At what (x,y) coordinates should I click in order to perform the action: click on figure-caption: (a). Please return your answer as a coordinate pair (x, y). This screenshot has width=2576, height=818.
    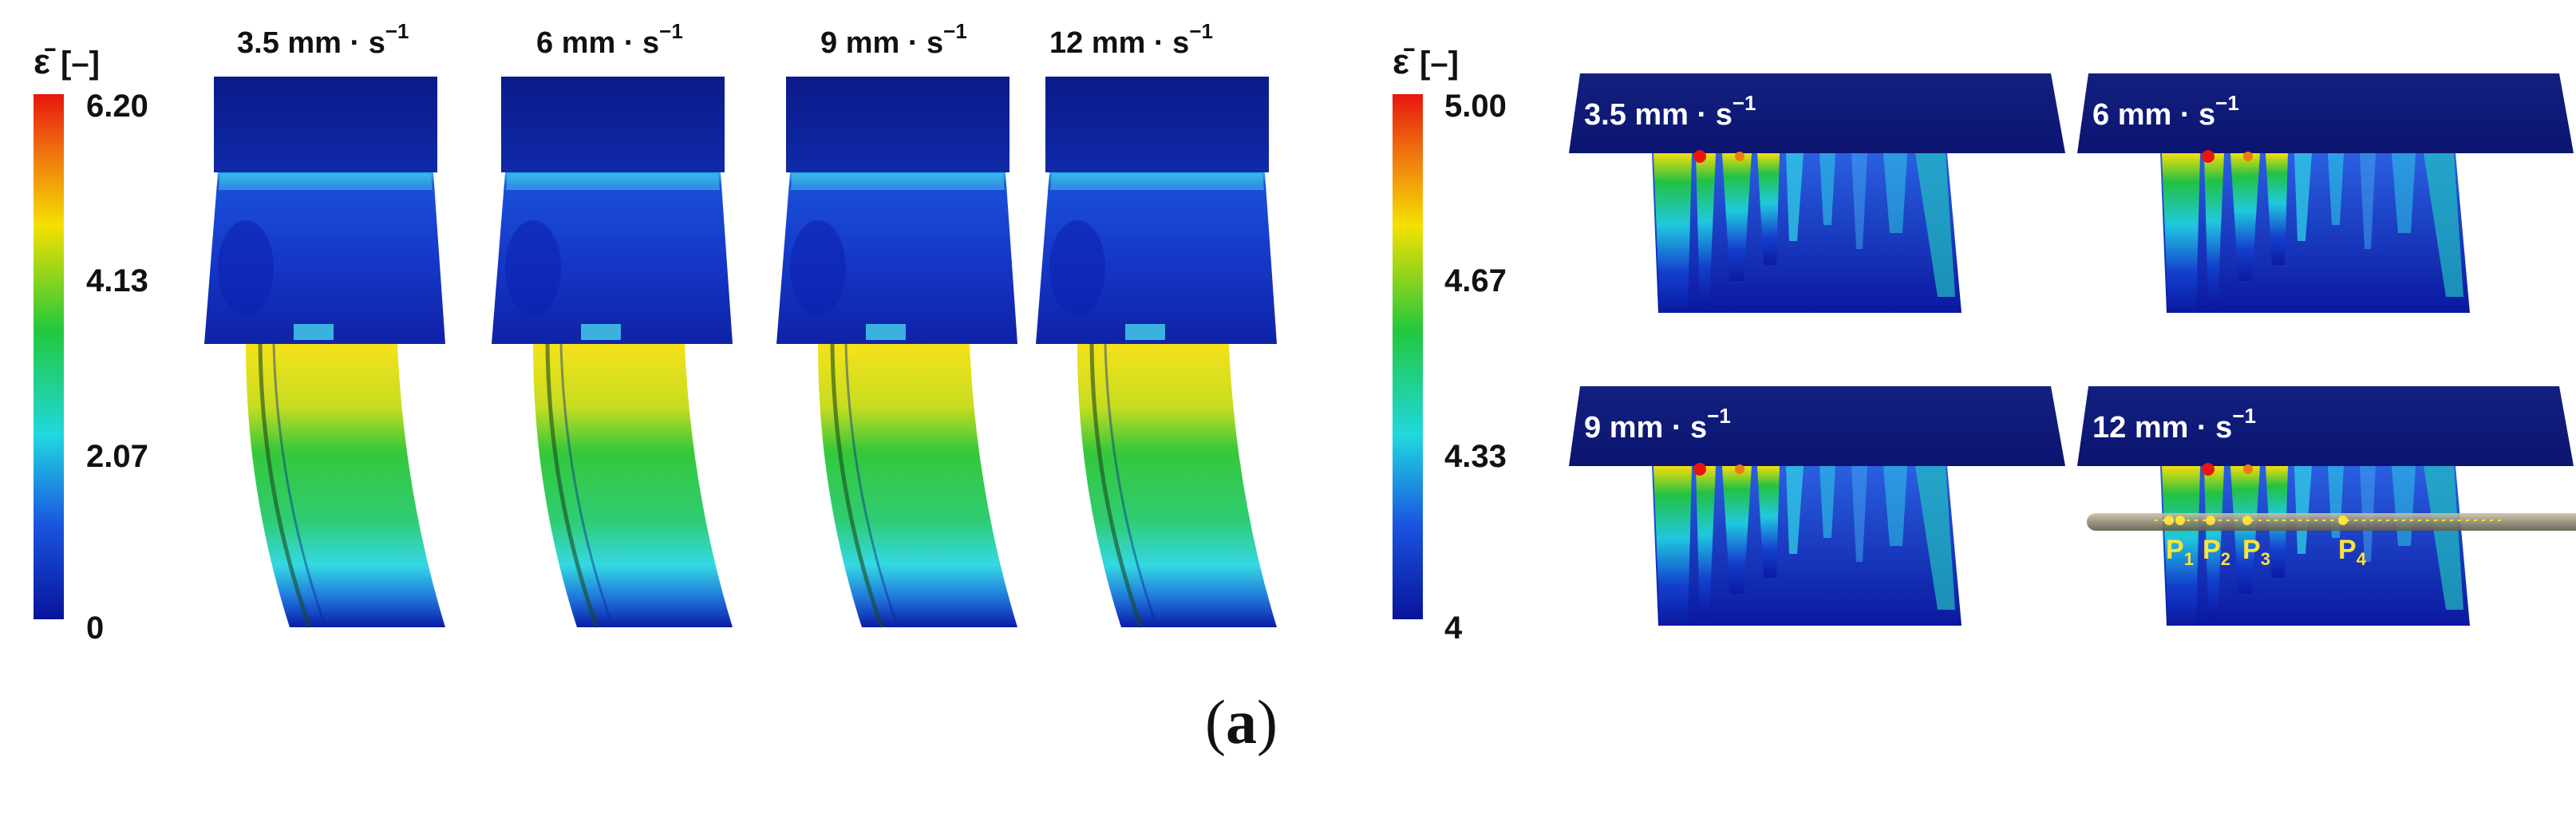
    Looking at the image, I should click on (1241, 722).